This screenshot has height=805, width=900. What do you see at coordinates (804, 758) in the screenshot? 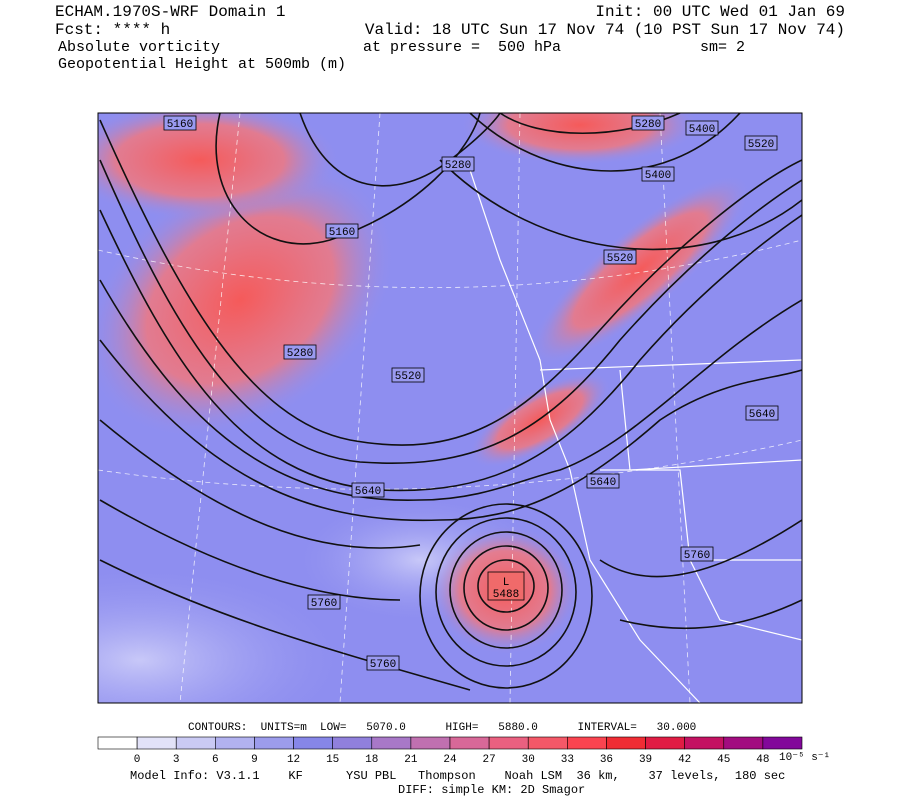
I see `colorbar-units: 10⁻⁵ s⁻¹` at bounding box center [804, 758].